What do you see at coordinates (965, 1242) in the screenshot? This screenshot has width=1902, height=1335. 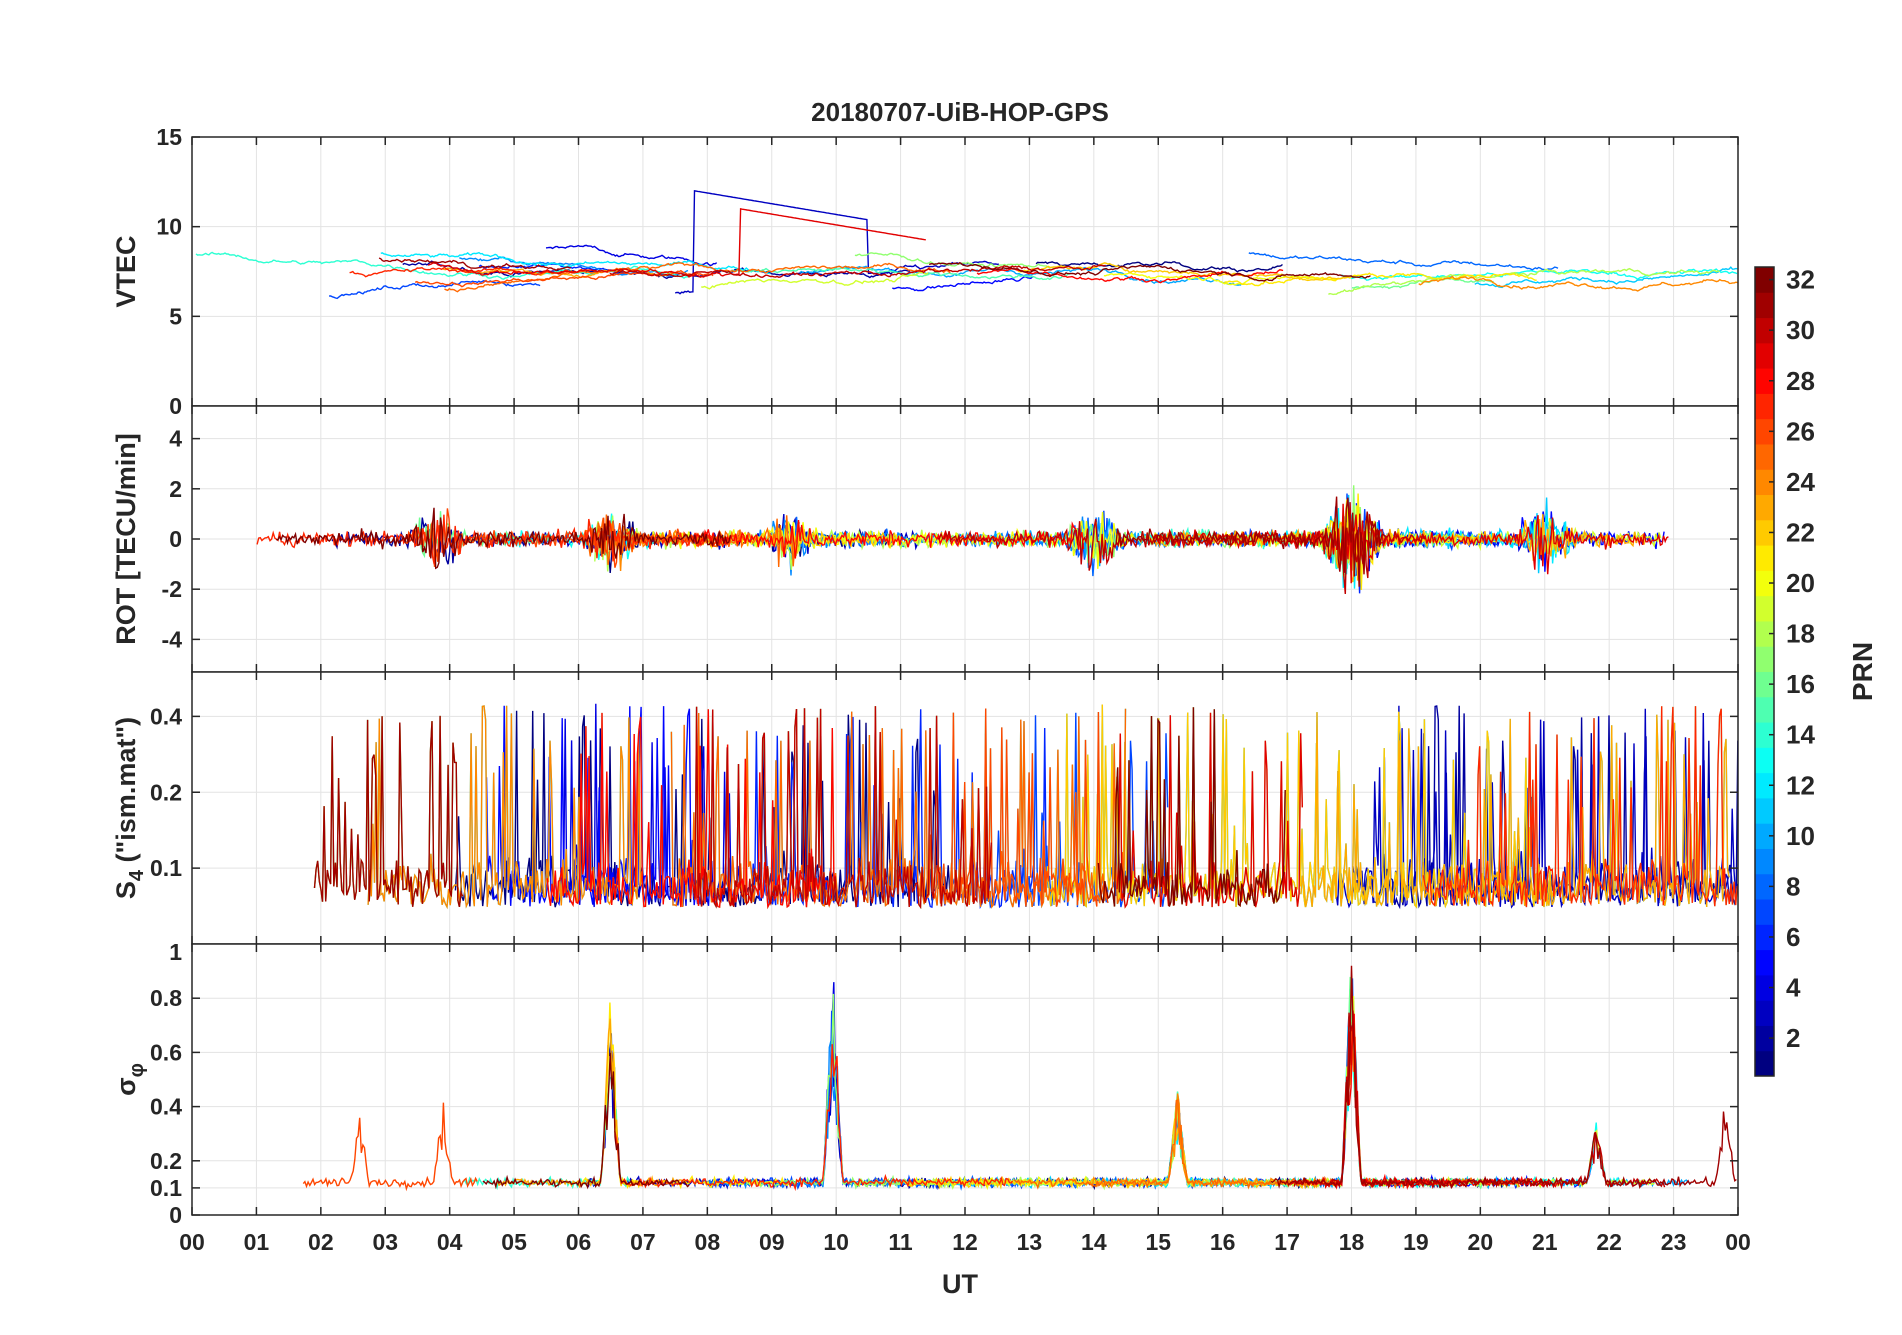 I see `x-tick-label: 12` at bounding box center [965, 1242].